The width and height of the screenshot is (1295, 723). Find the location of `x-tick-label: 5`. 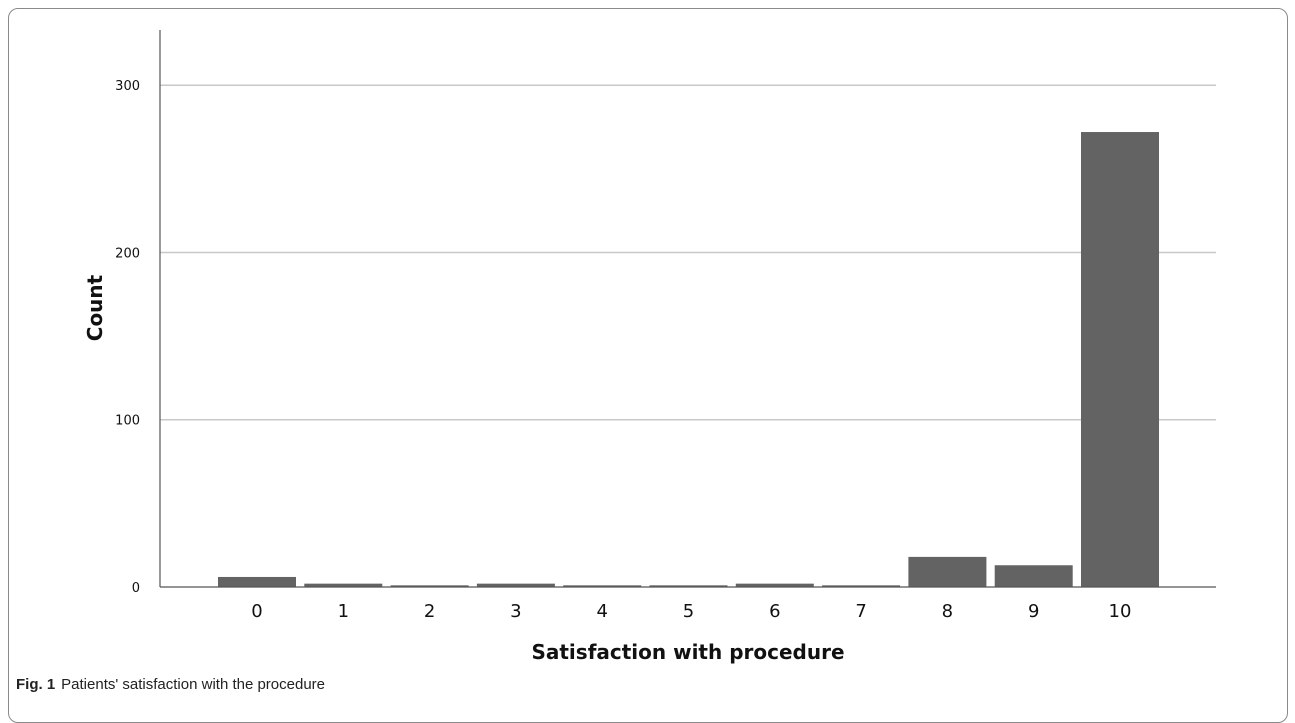

x-tick-label: 5 is located at coordinates (688, 611).